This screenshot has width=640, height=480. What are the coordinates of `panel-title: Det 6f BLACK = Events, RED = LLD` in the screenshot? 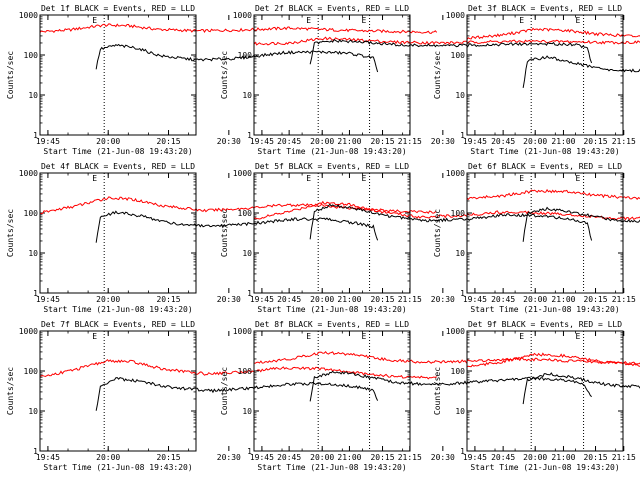 It's located at (545, 166).